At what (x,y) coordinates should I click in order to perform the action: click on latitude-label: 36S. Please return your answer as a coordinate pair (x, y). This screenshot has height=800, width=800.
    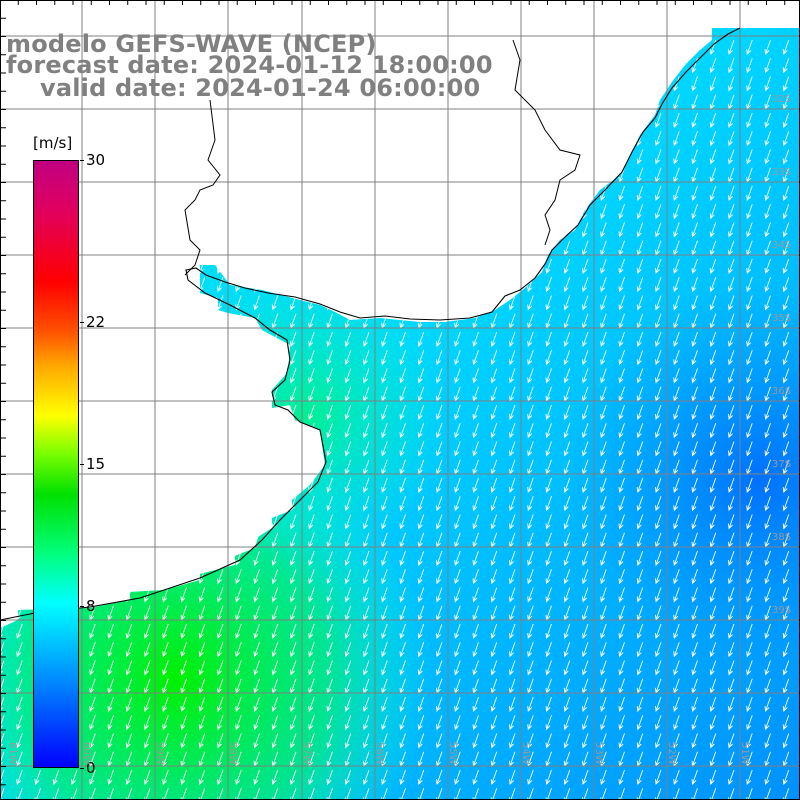
    Looking at the image, I should click on (782, 391).